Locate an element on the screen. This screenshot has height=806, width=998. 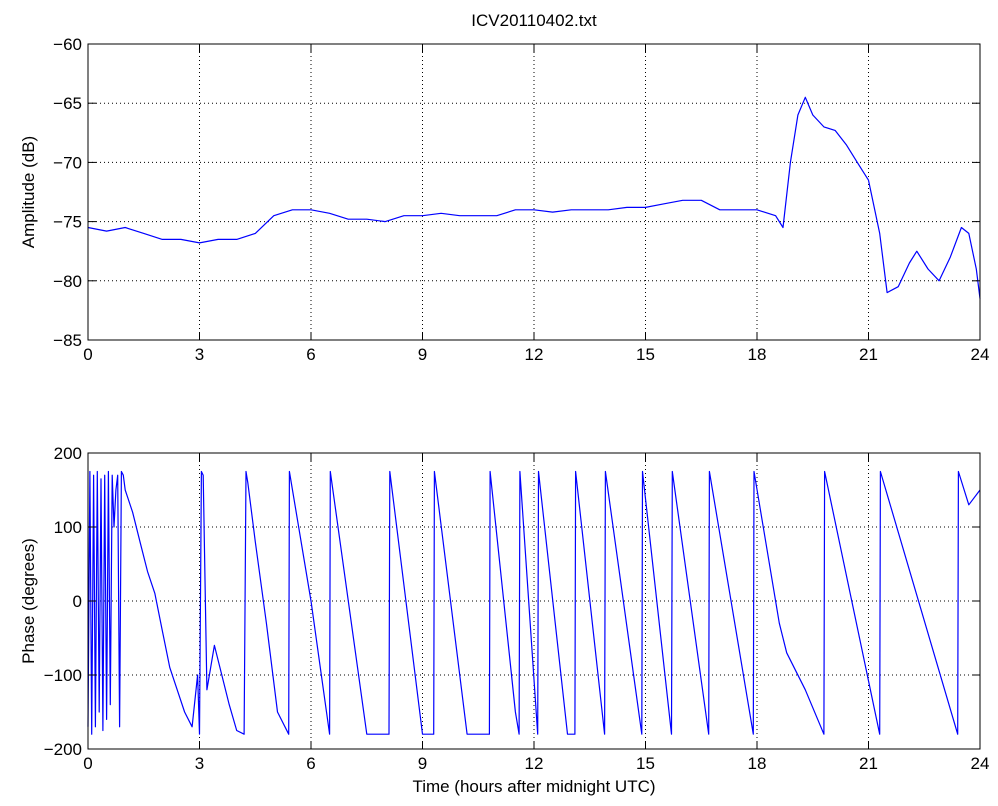
phase-x-axis-label: Time (hours after midnight UTC) is located at coordinates (533, 786).